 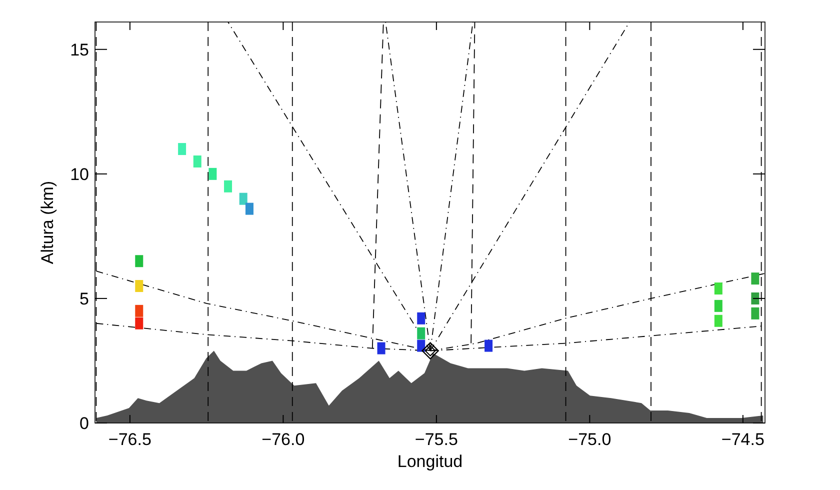 I want to click on x-tick-label: −76.5, so click(x=130, y=439).